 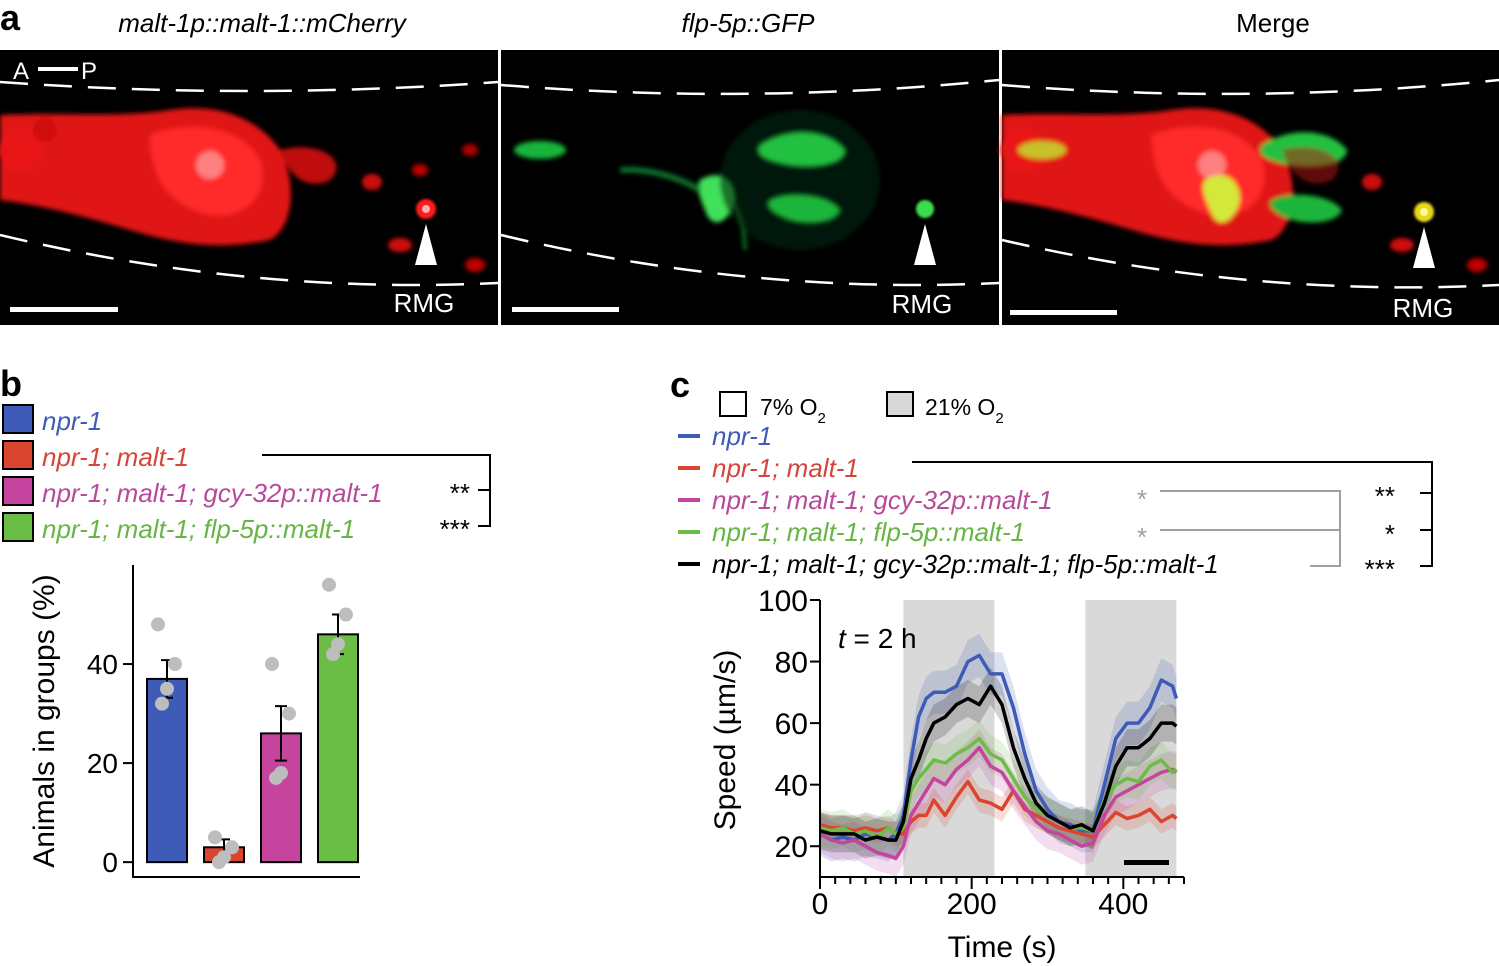 What do you see at coordinates (1249, 187) in the screenshot?
I see `micrograph-merge: RMG` at bounding box center [1249, 187].